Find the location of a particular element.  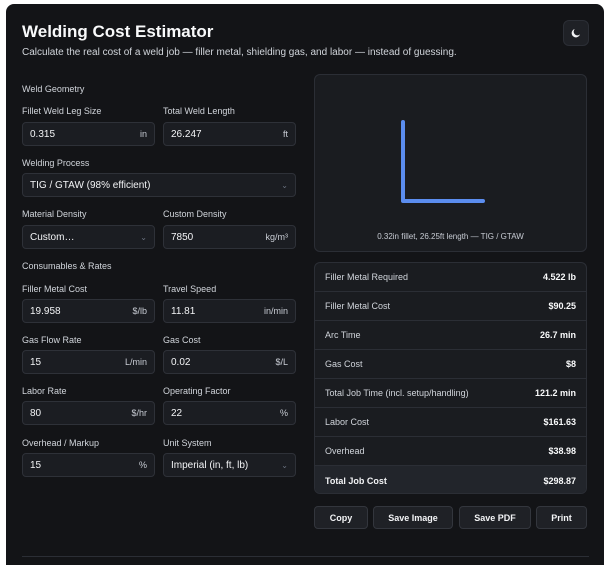

result-value: $8 is located at coordinates (570, 364).